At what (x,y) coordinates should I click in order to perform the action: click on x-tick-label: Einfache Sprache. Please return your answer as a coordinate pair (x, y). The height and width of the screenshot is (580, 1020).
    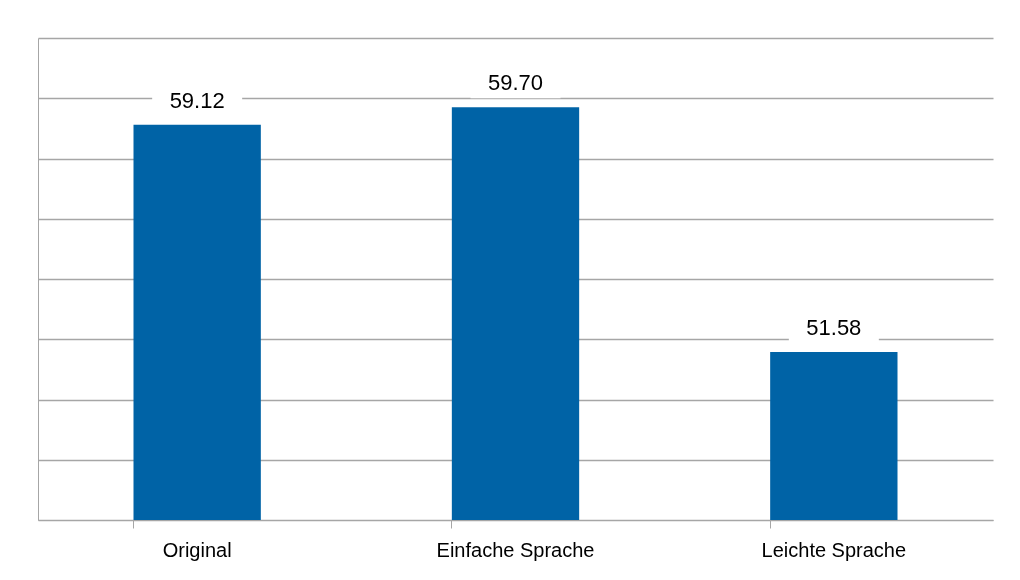
    Looking at the image, I should click on (515, 549).